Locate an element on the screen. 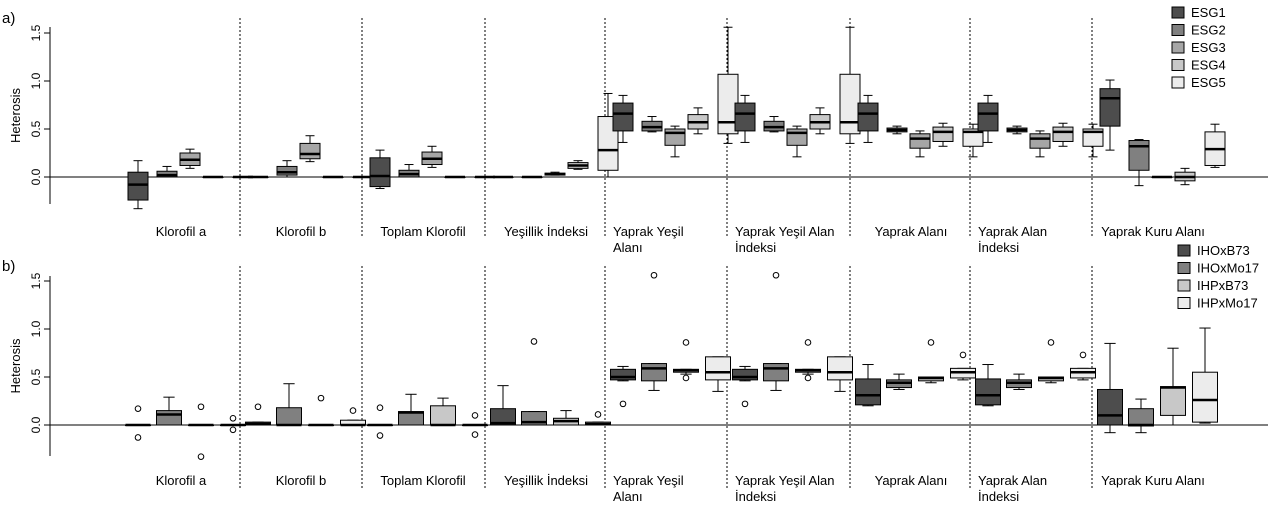 Image resolution: width=1280 pixels, height=506 pixels. legend-label: ESG2 is located at coordinates (1208, 30).